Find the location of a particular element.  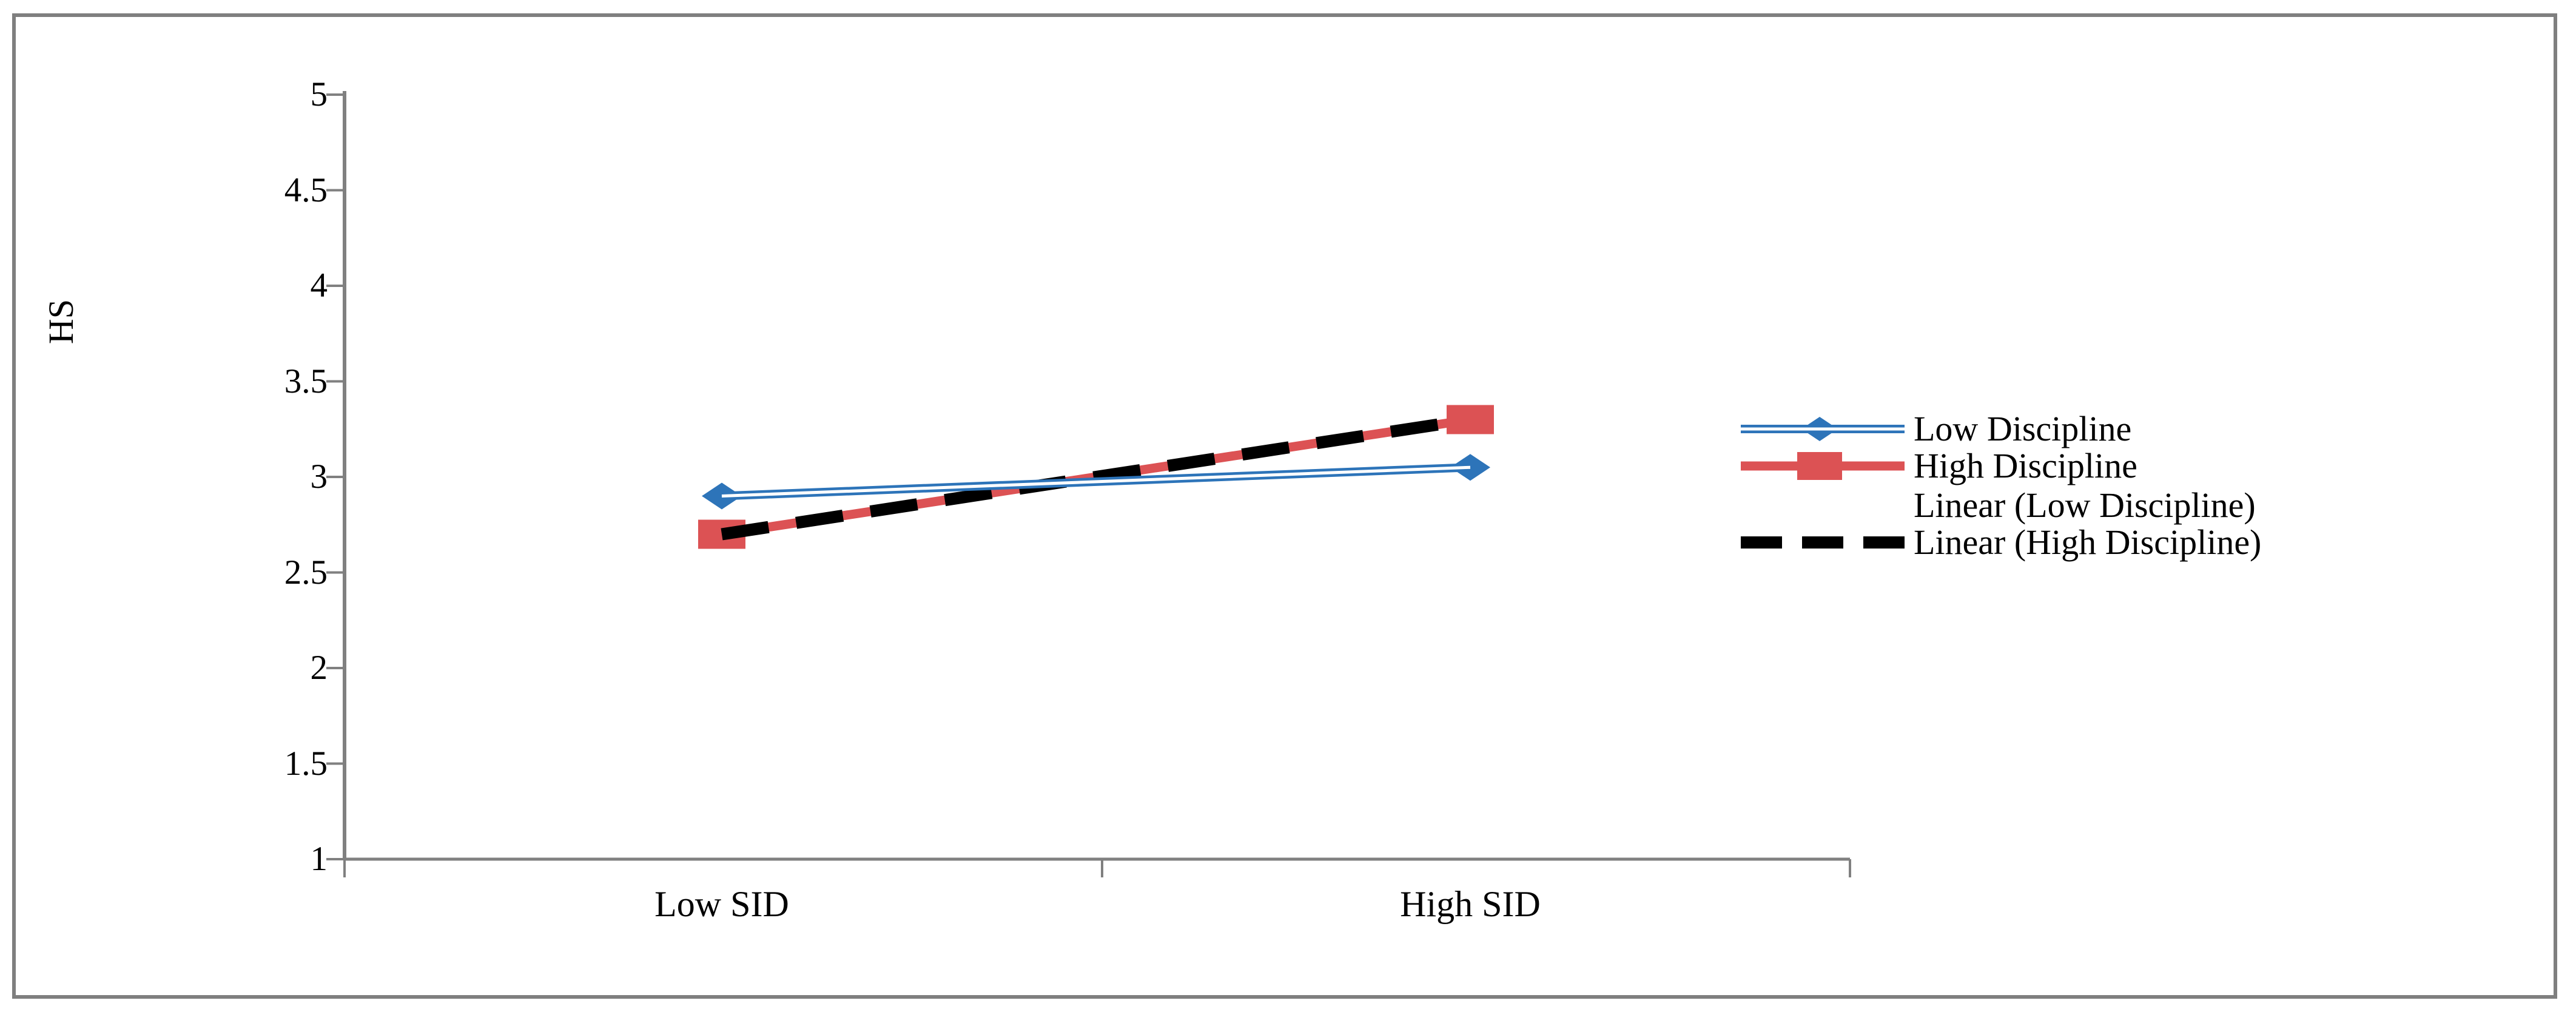

x-category-label: Low SID is located at coordinates (721, 904).